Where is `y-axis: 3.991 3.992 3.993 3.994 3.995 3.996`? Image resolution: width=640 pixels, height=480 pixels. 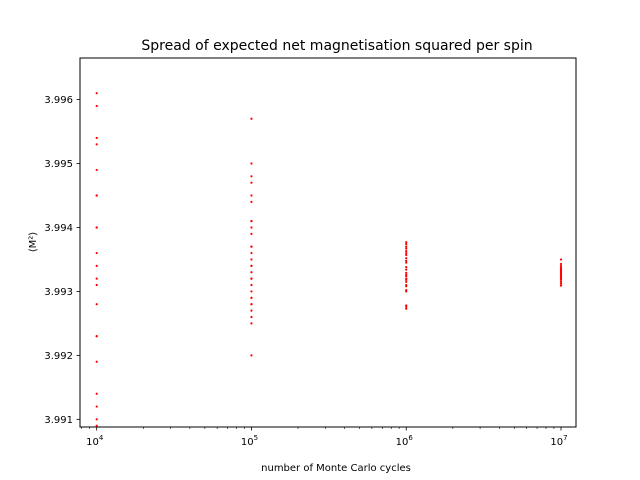
y-axis: 3.991 3.992 3.993 3.994 3.995 3.996 is located at coordinates (62, 260).